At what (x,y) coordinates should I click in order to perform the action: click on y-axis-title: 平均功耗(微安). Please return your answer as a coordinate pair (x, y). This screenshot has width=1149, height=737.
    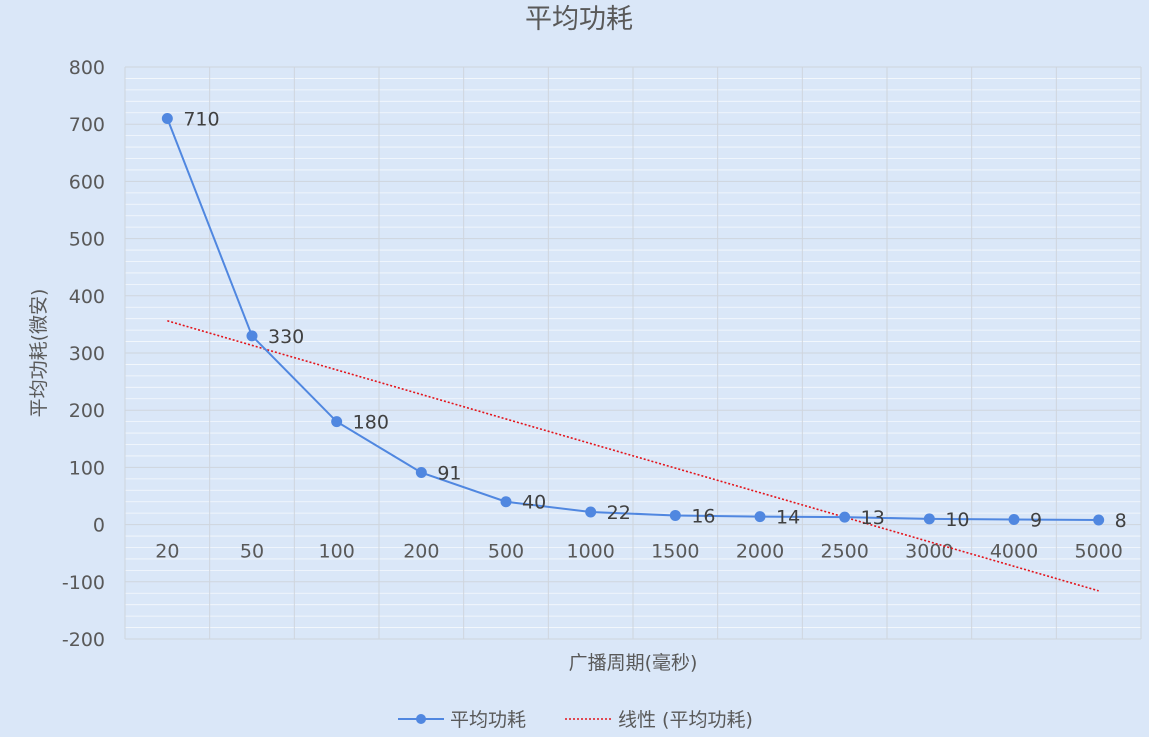
    Looking at the image, I should click on (39, 353).